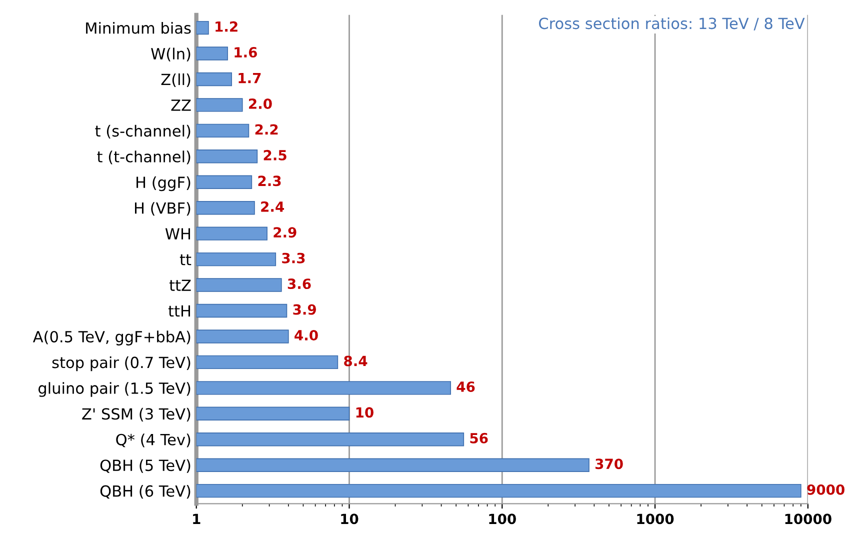 The image size is (865, 533). What do you see at coordinates (153, 441) in the screenshot?
I see `y-tick-label: Q* (4 Tev)` at bounding box center [153, 441].